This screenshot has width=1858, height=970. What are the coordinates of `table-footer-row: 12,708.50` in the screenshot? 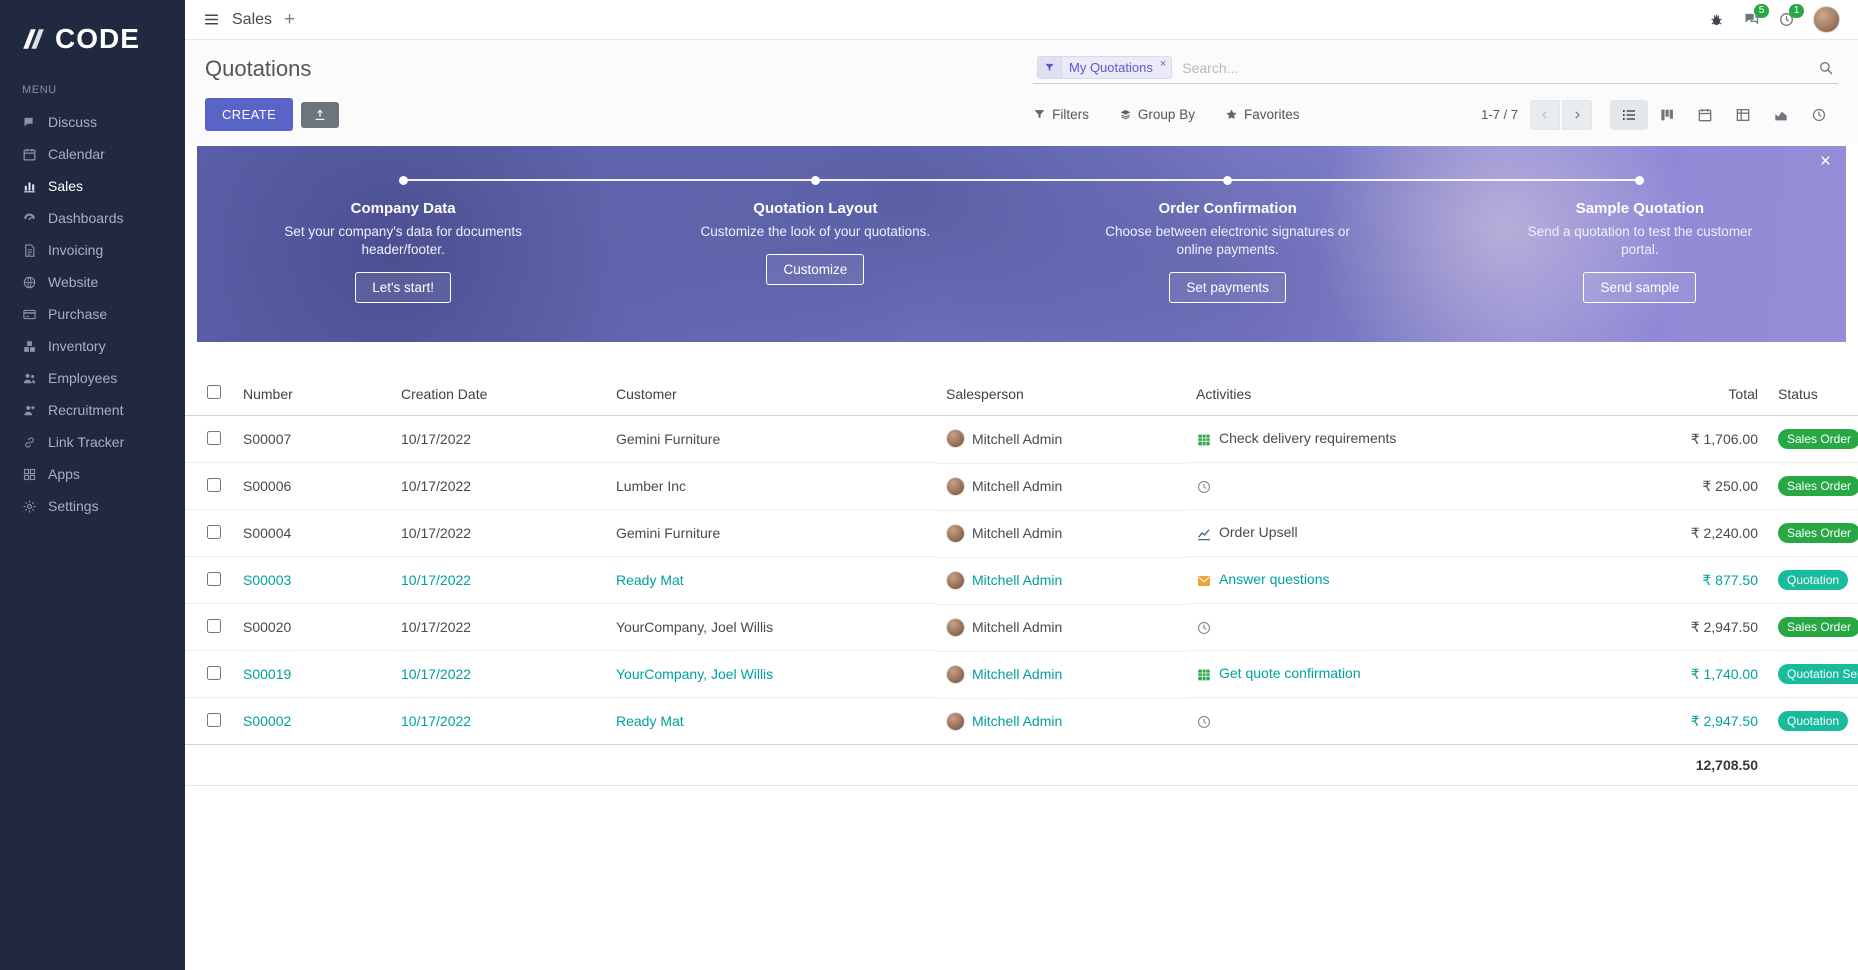 It's located at (1021, 765).